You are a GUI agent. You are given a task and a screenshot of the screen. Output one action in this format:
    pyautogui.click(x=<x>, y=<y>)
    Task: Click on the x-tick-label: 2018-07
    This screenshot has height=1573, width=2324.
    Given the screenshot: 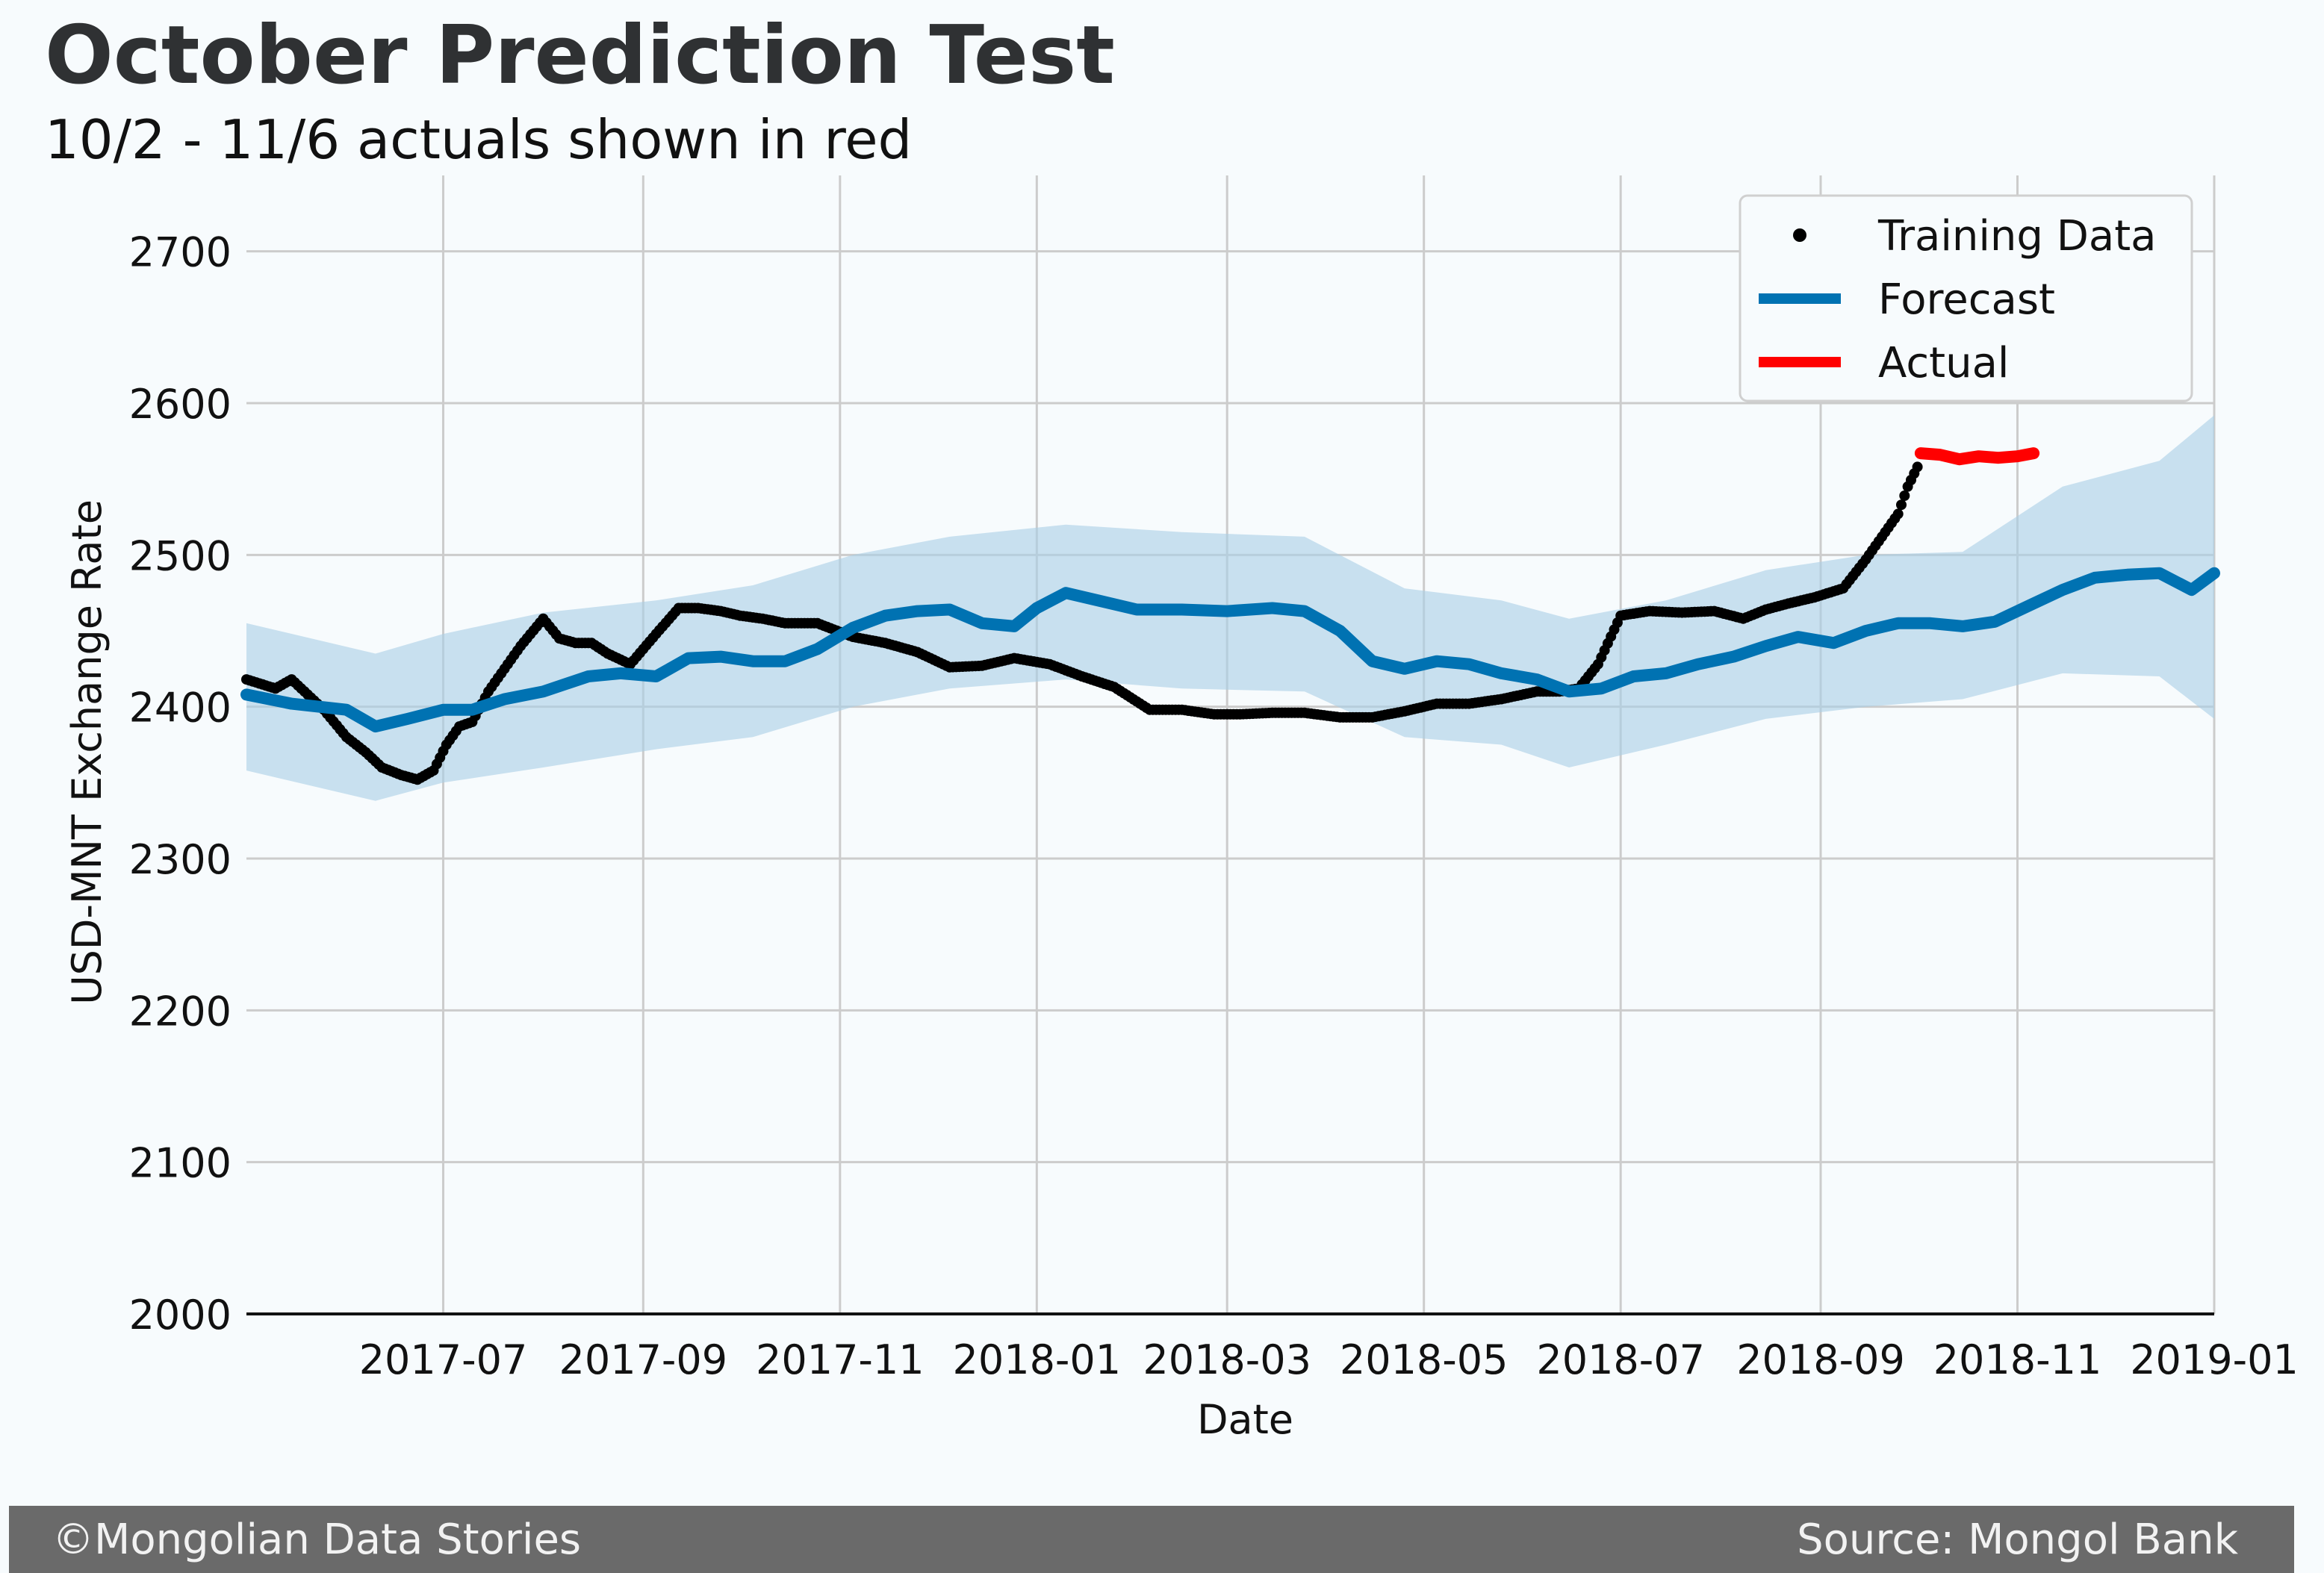 What is the action you would take?
    pyautogui.click(x=1620, y=1359)
    